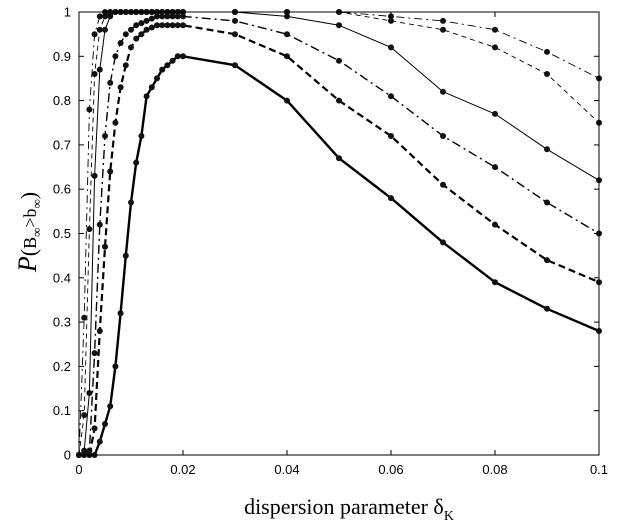 This screenshot has height=522, width=623. Describe the element at coordinates (286, 469) in the screenshot. I see `x-tick-label: 0.04` at that location.